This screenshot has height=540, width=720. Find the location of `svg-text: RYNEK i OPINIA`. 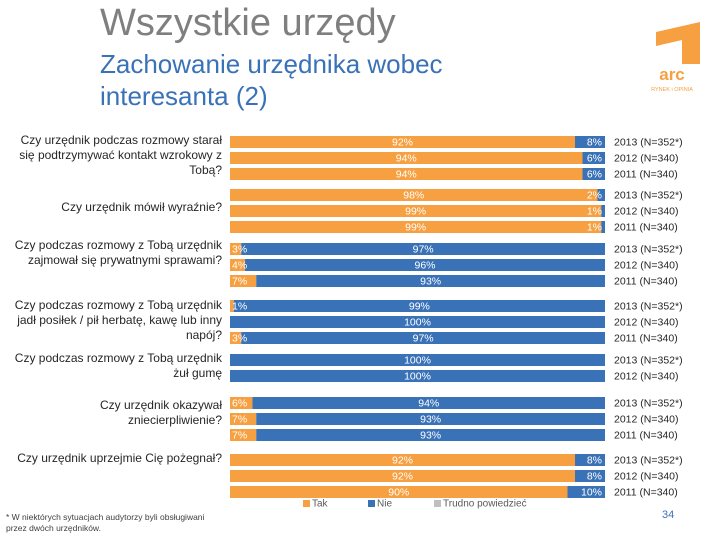

svg-text: RYNEK i OPINIA is located at coordinates (672, 90).